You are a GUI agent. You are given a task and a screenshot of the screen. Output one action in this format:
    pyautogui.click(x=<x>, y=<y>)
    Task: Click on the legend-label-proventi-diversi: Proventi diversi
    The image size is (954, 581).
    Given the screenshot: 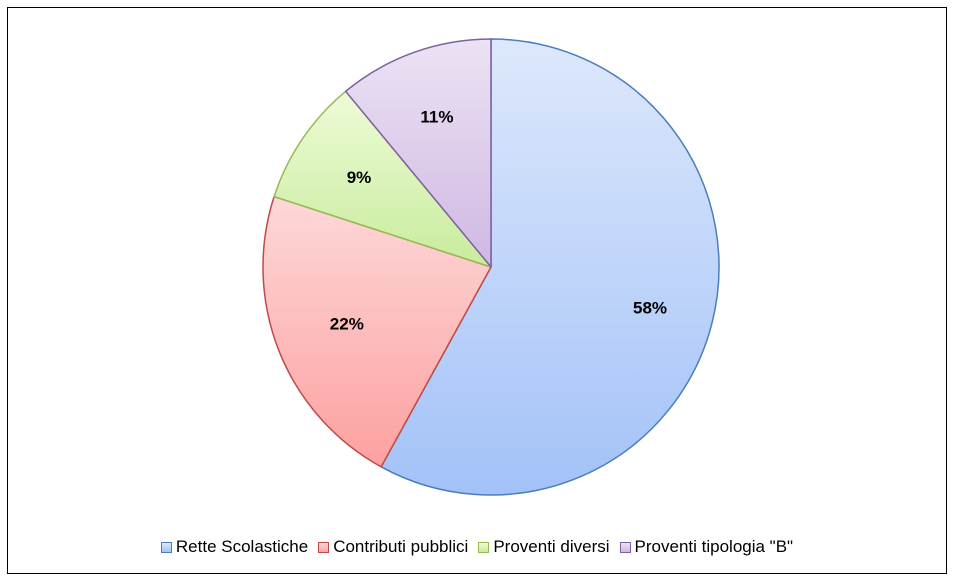 What is the action you would take?
    pyautogui.click(x=551, y=546)
    